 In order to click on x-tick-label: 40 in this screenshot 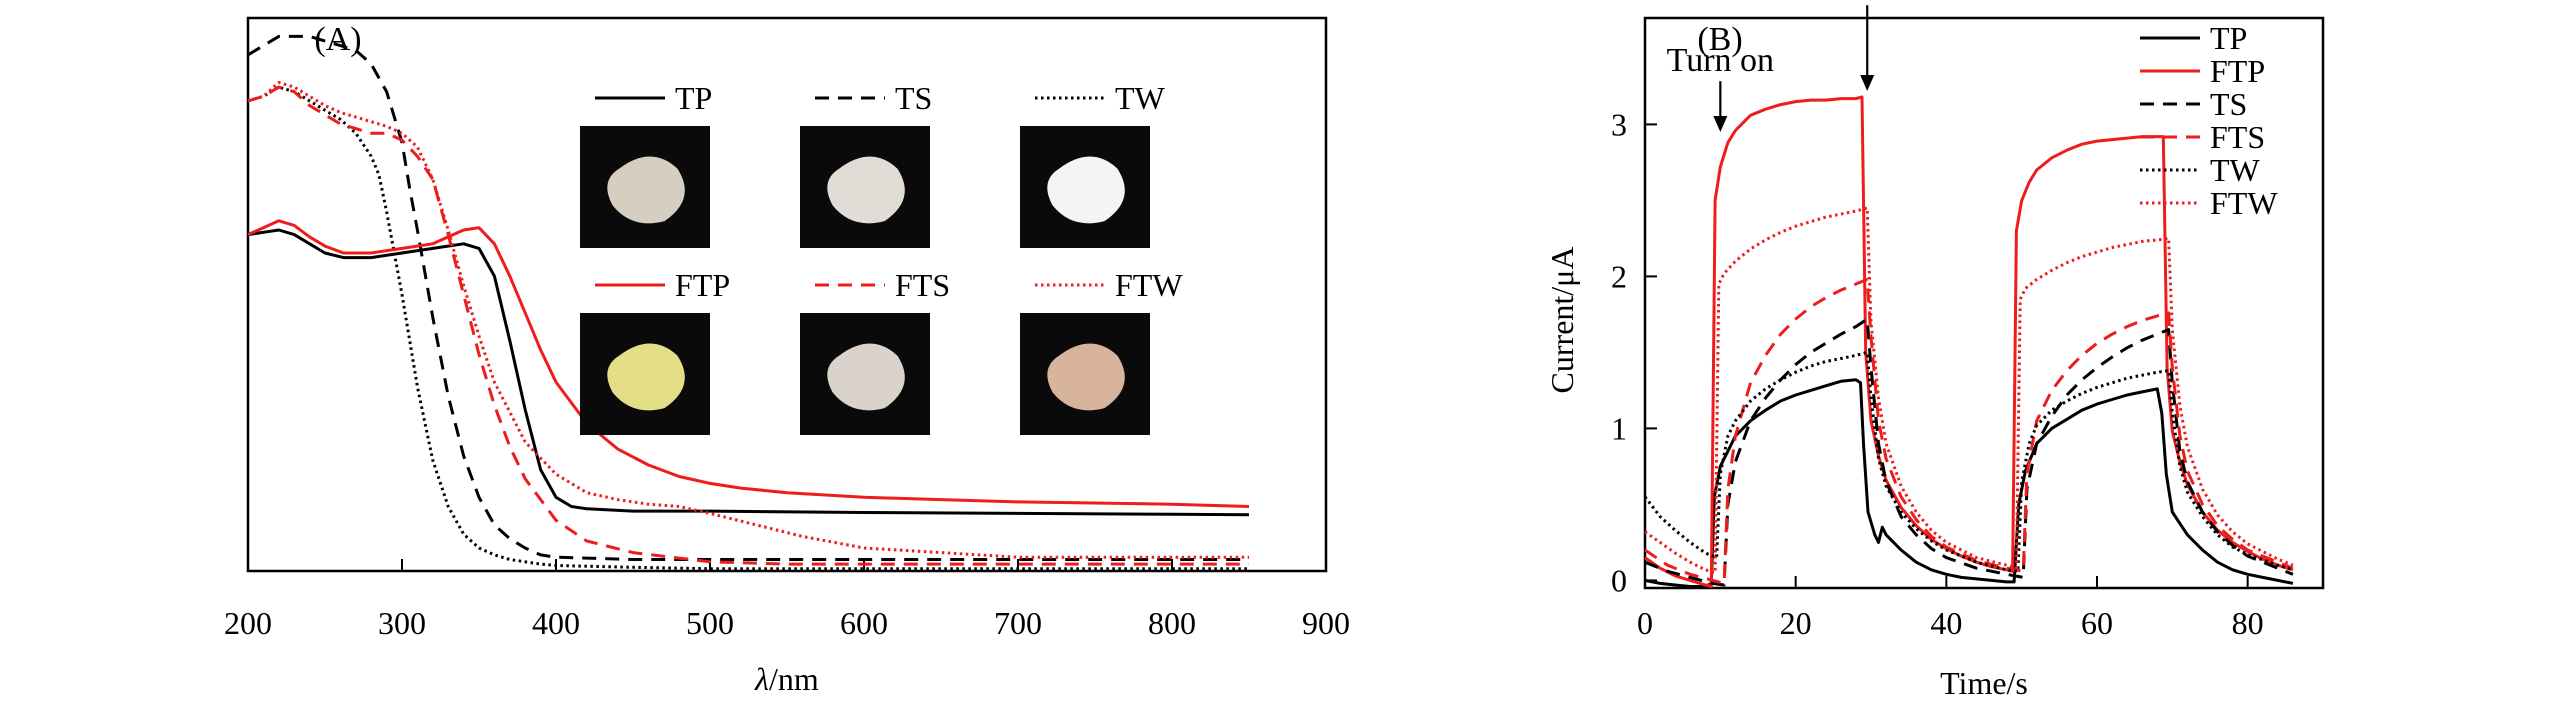, I will do `click(1946, 623)`.